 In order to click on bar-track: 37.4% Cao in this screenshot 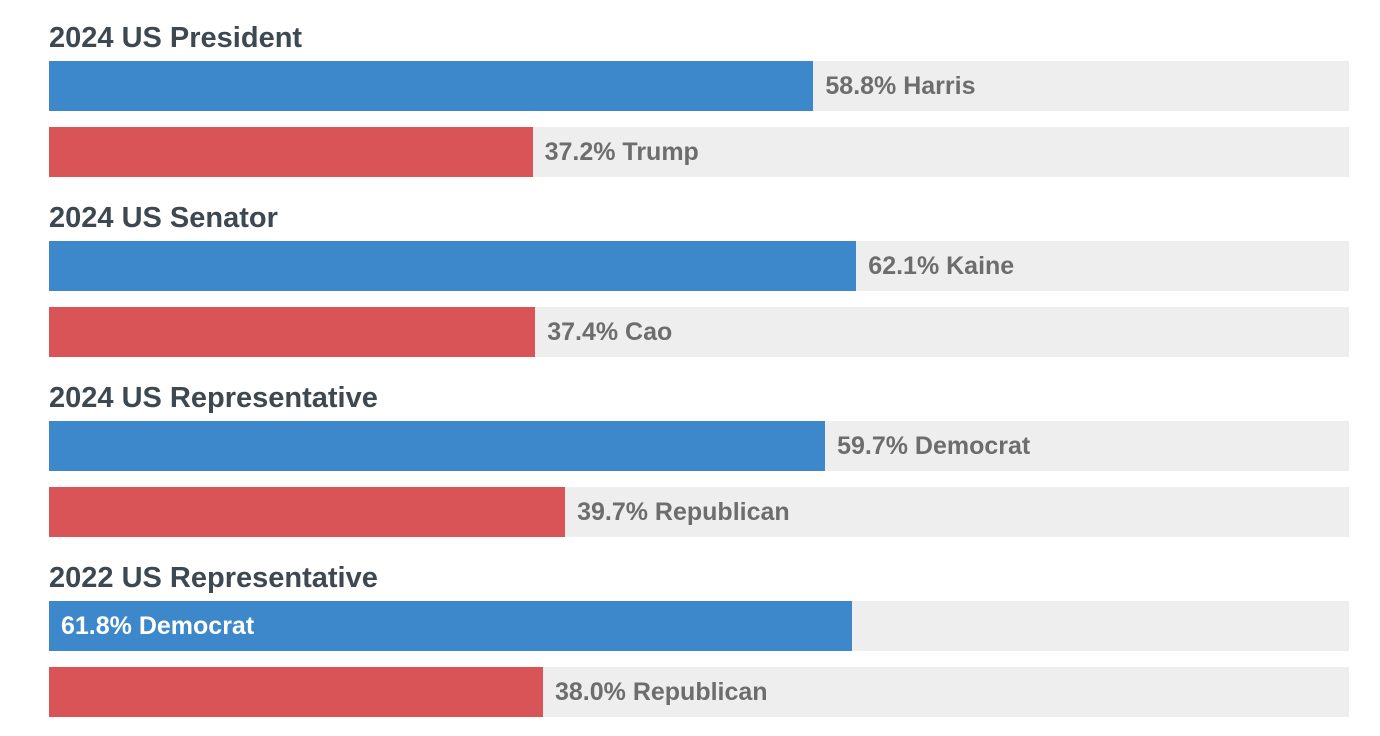, I will do `click(699, 332)`.